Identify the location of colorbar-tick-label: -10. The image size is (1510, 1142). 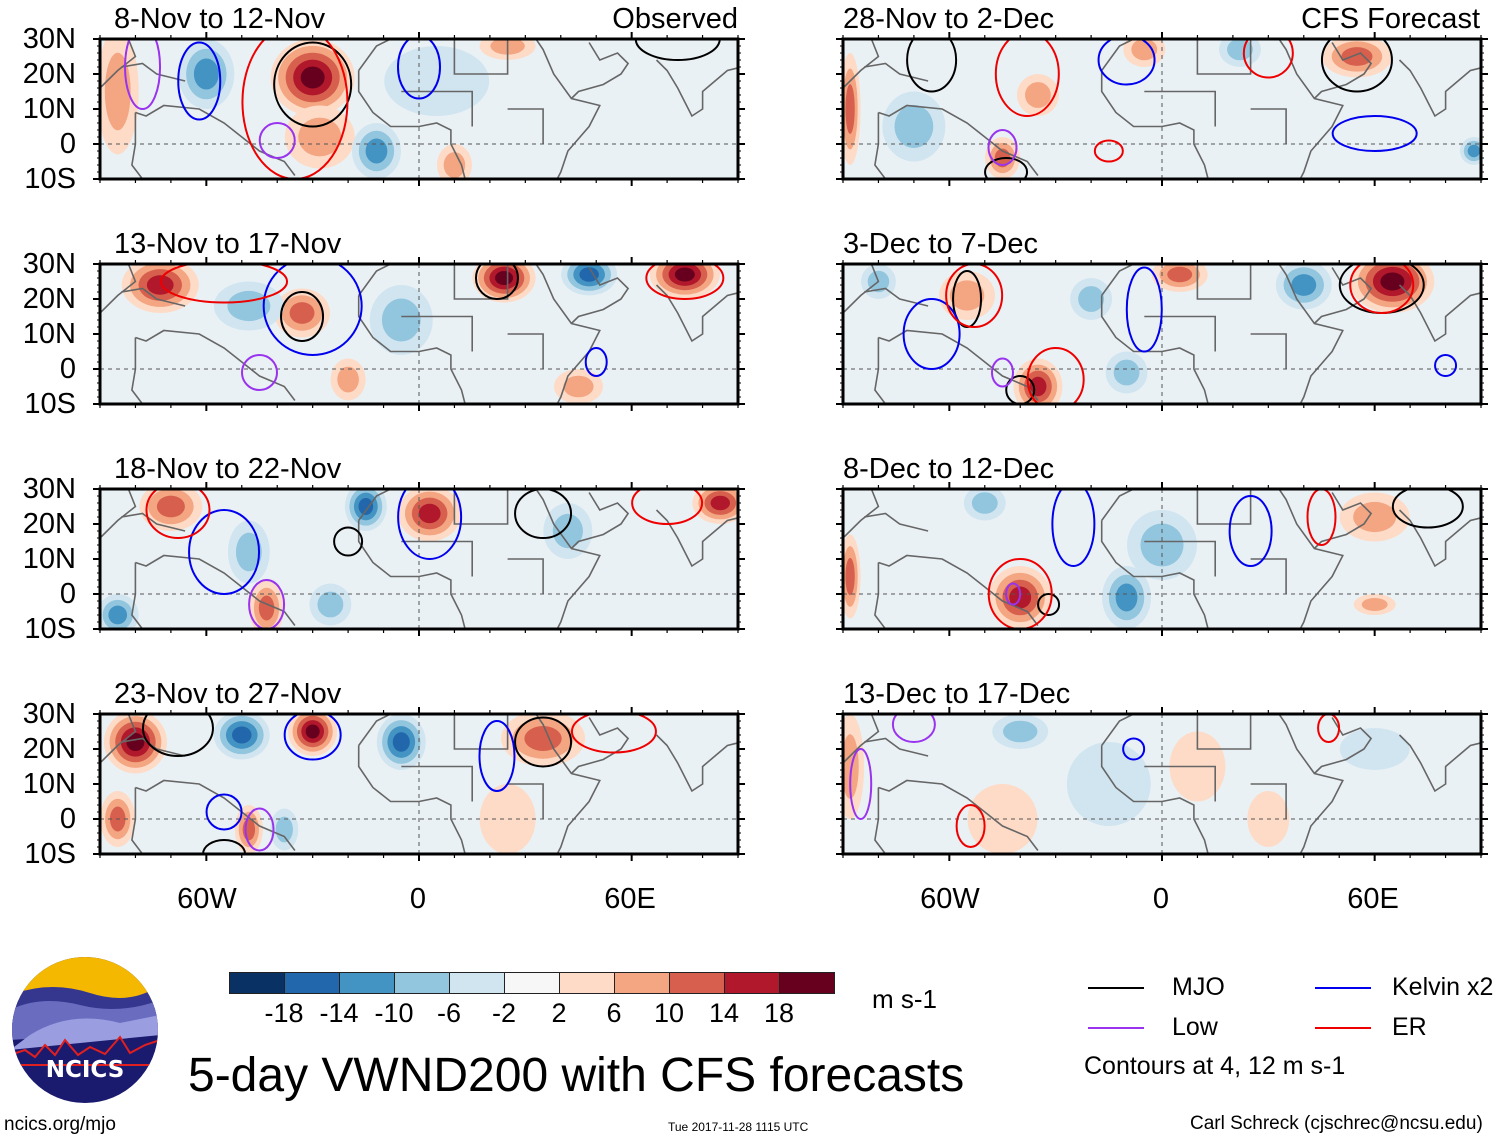
(394, 1013).